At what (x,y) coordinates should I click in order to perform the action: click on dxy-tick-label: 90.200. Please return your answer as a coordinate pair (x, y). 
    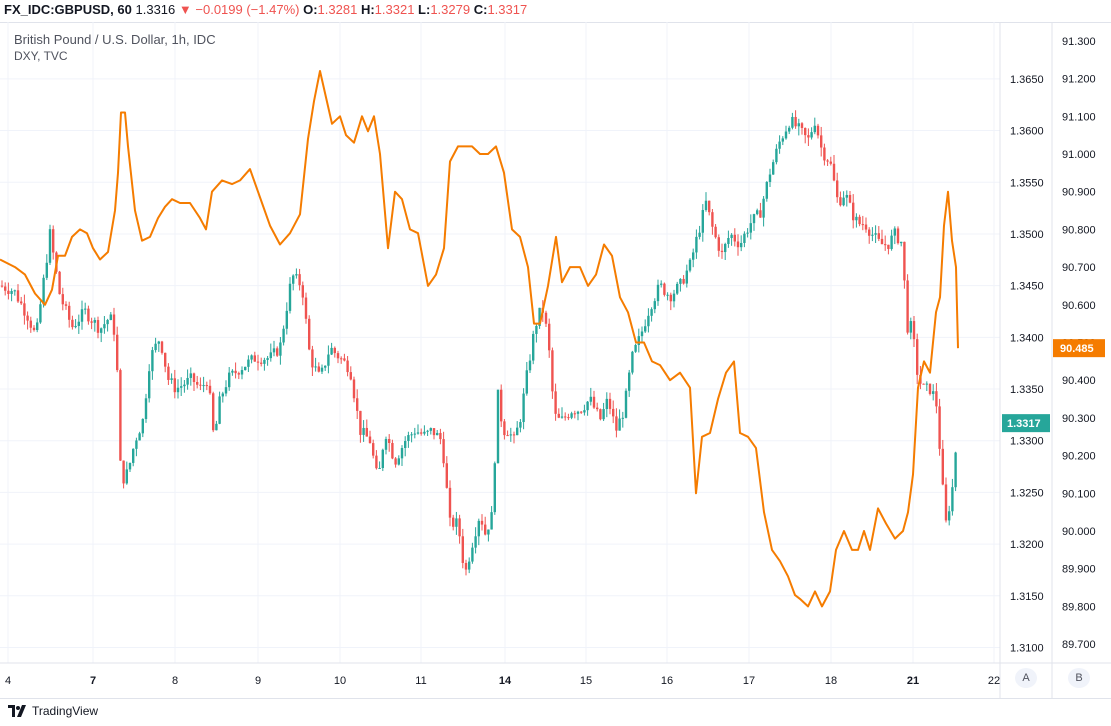
    Looking at the image, I should click on (1079, 457).